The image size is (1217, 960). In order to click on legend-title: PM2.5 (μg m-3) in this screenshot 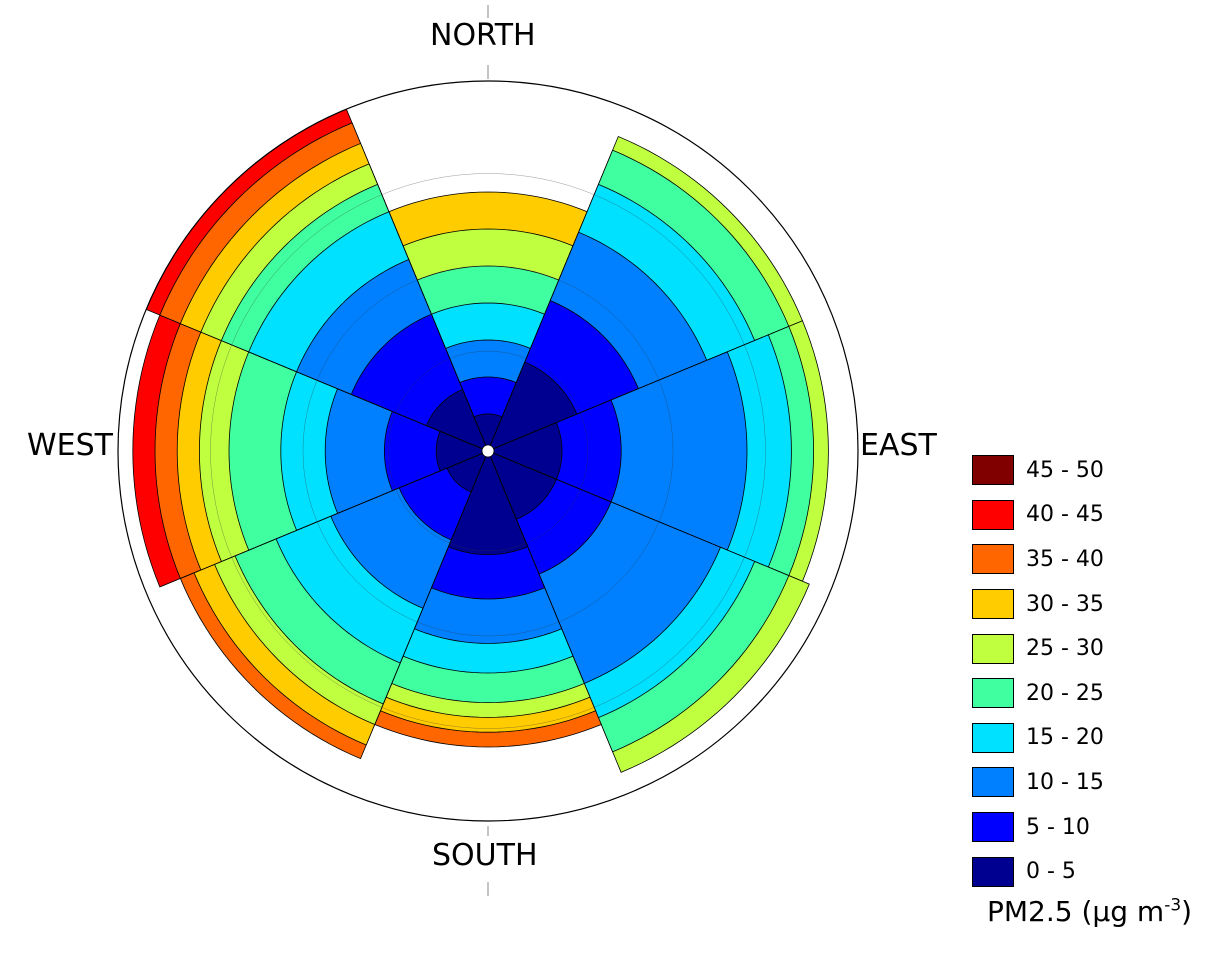, I will do `click(1089, 911)`.